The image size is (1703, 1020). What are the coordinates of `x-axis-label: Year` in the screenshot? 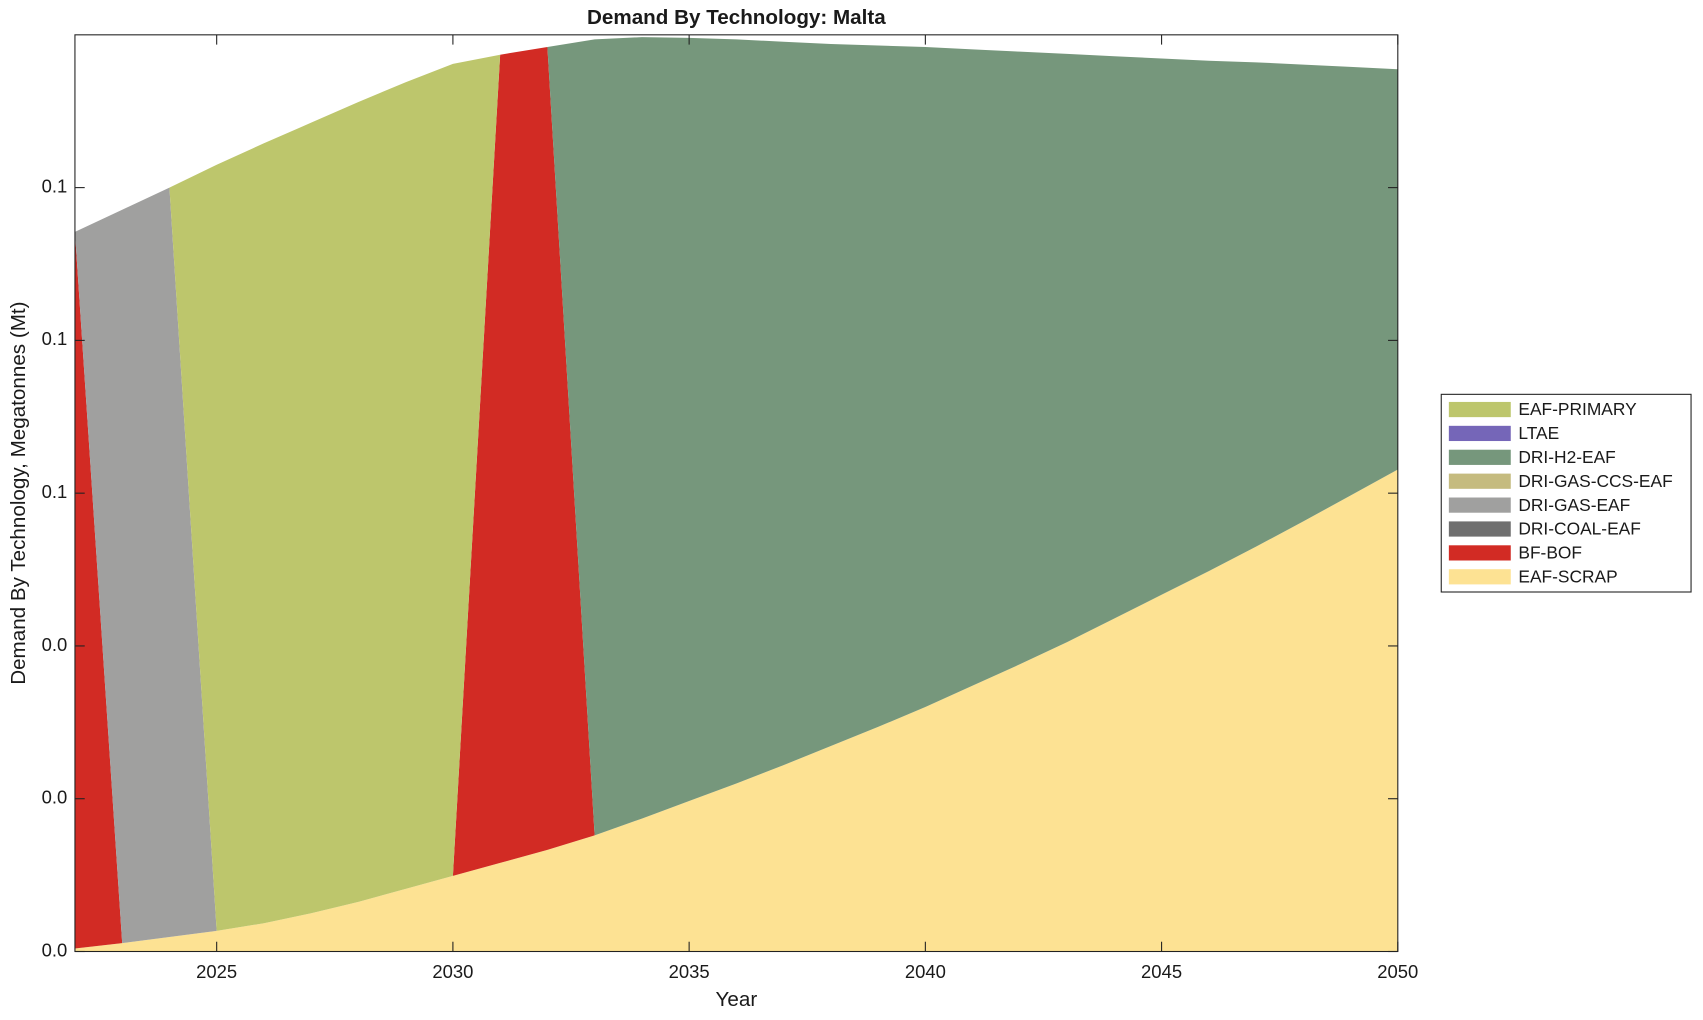 It's located at (737, 999).